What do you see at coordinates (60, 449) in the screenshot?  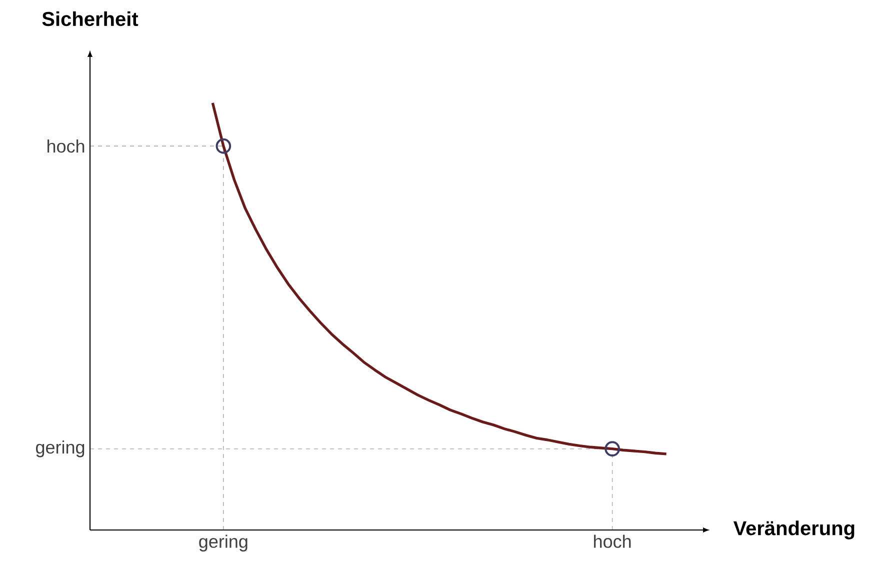 I see `ref-line-label: gering` at bounding box center [60, 449].